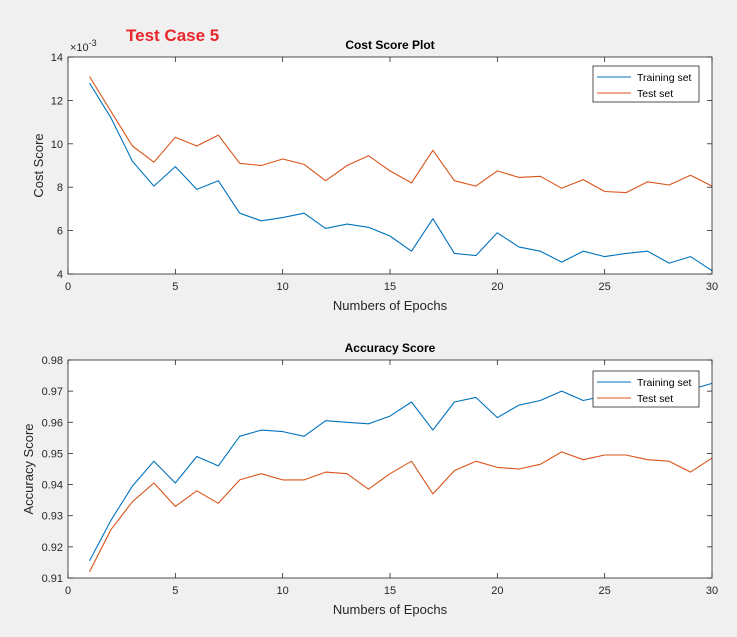 This screenshot has width=737, height=637. What do you see at coordinates (57, 145) in the screenshot?
I see `y-tick-label: 10` at bounding box center [57, 145].